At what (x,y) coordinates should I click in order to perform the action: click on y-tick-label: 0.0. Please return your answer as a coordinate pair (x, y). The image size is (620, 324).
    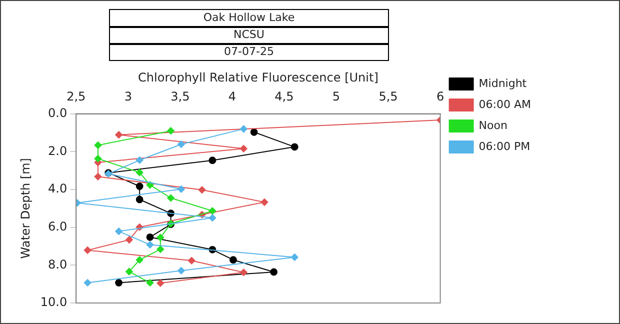
    Looking at the image, I should click on (58, 113).